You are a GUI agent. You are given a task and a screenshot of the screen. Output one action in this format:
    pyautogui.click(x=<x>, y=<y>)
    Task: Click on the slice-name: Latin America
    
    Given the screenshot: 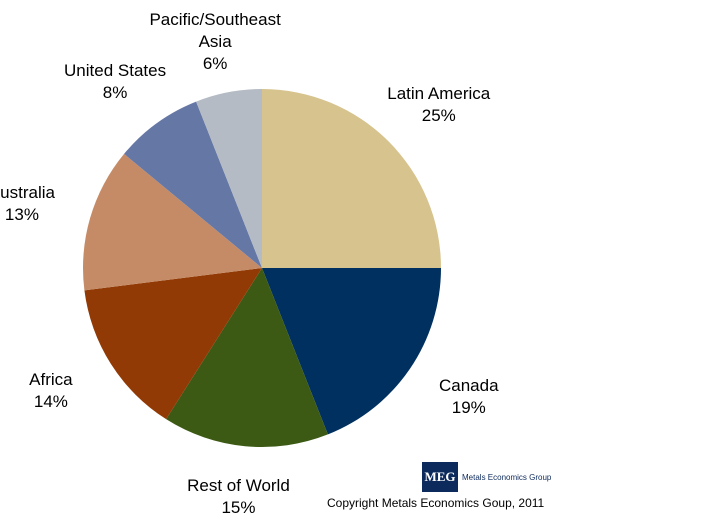 What is the action you would take?
    pyautogui.click(x=439, y=94)
    